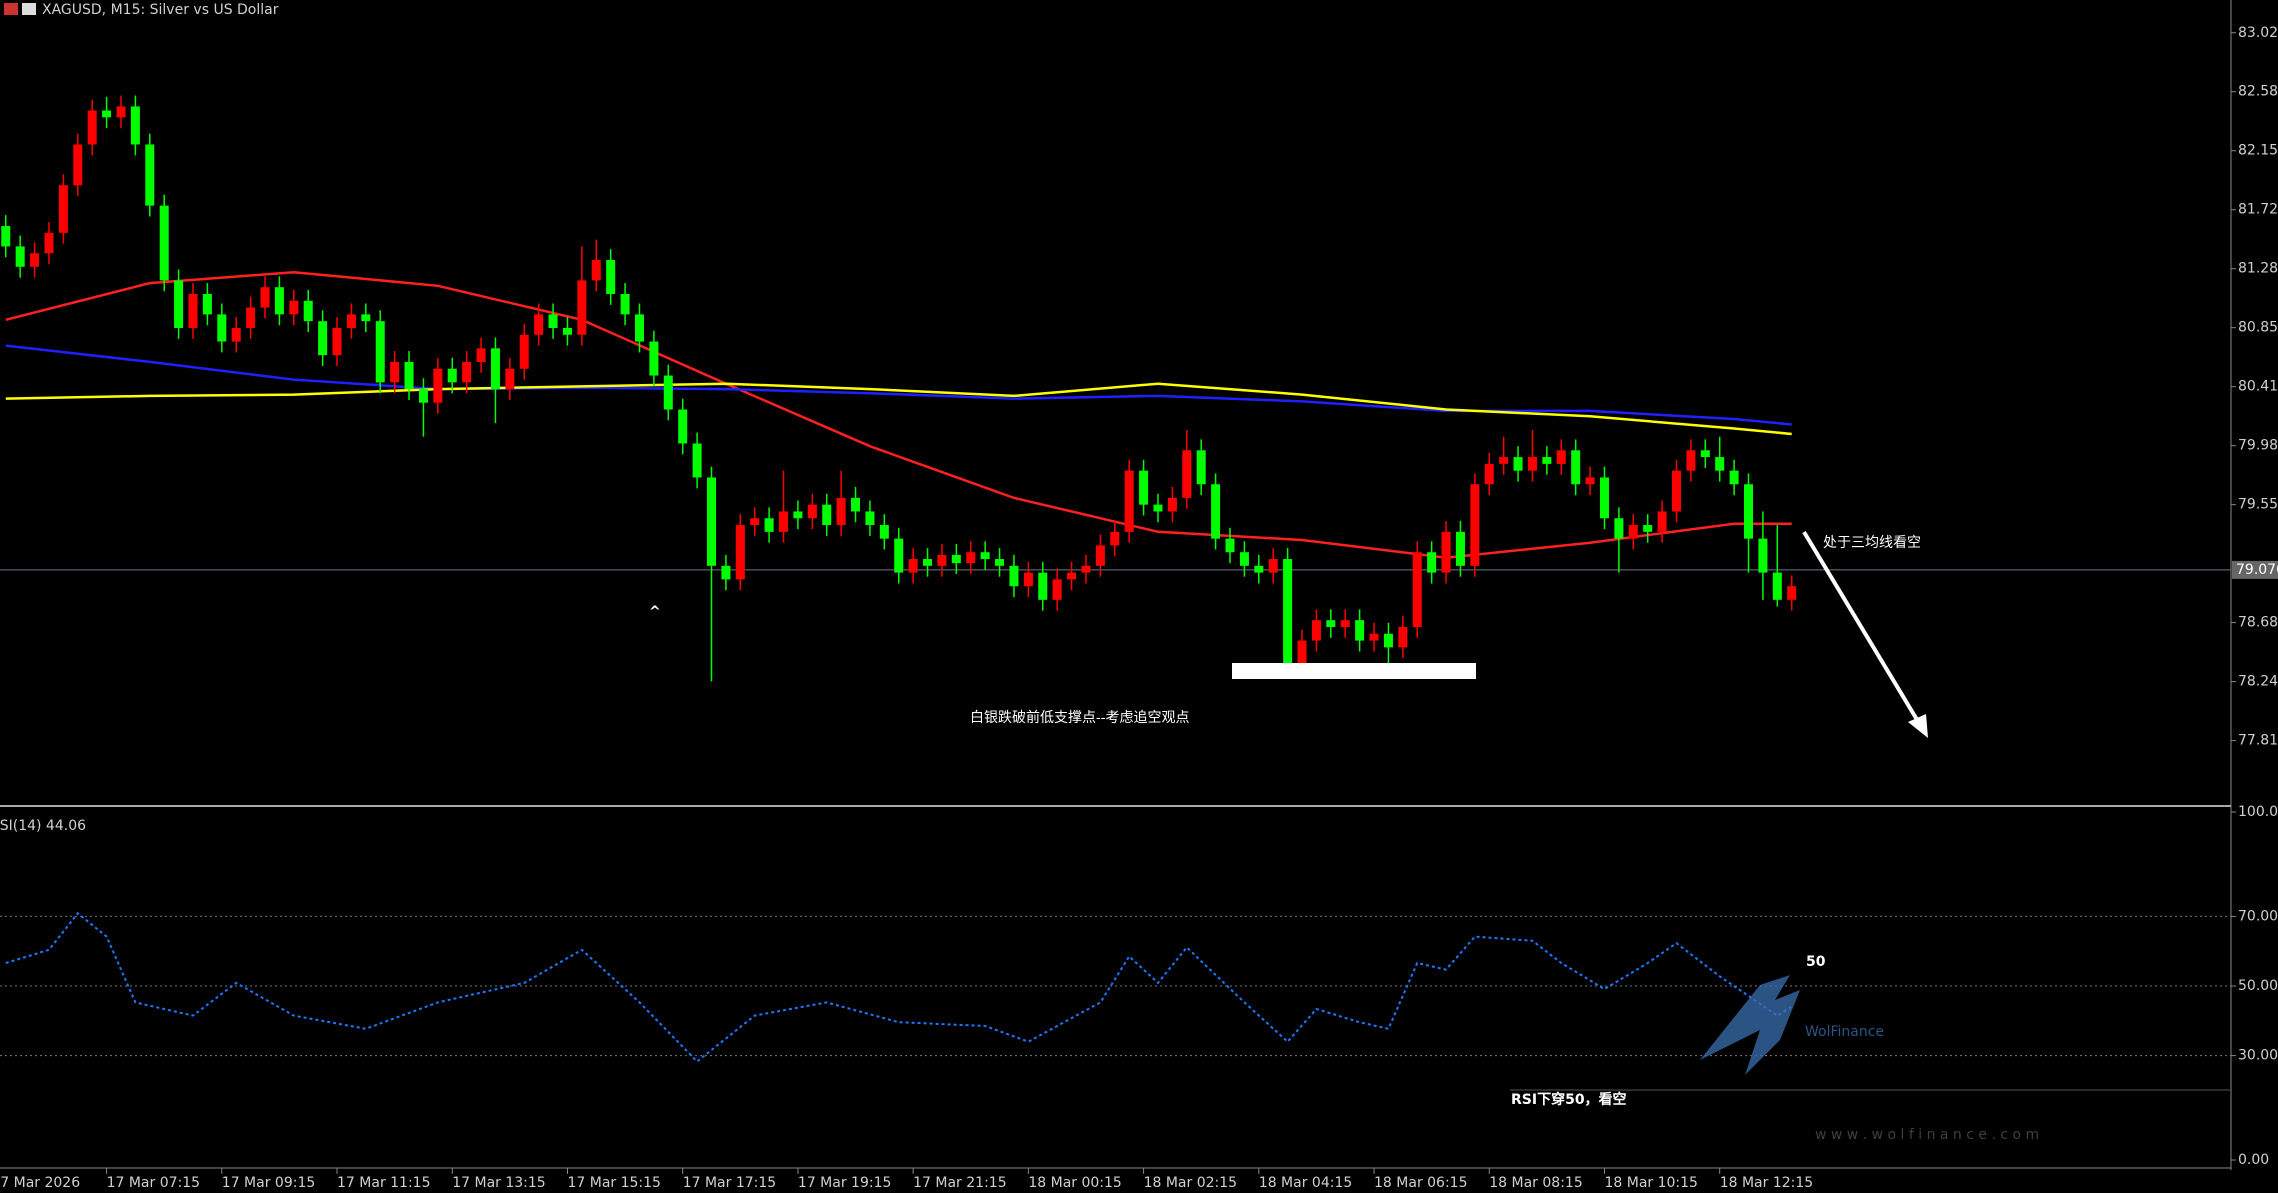  I want to click on y-tick-label: 82.588, so click(2258, 92).